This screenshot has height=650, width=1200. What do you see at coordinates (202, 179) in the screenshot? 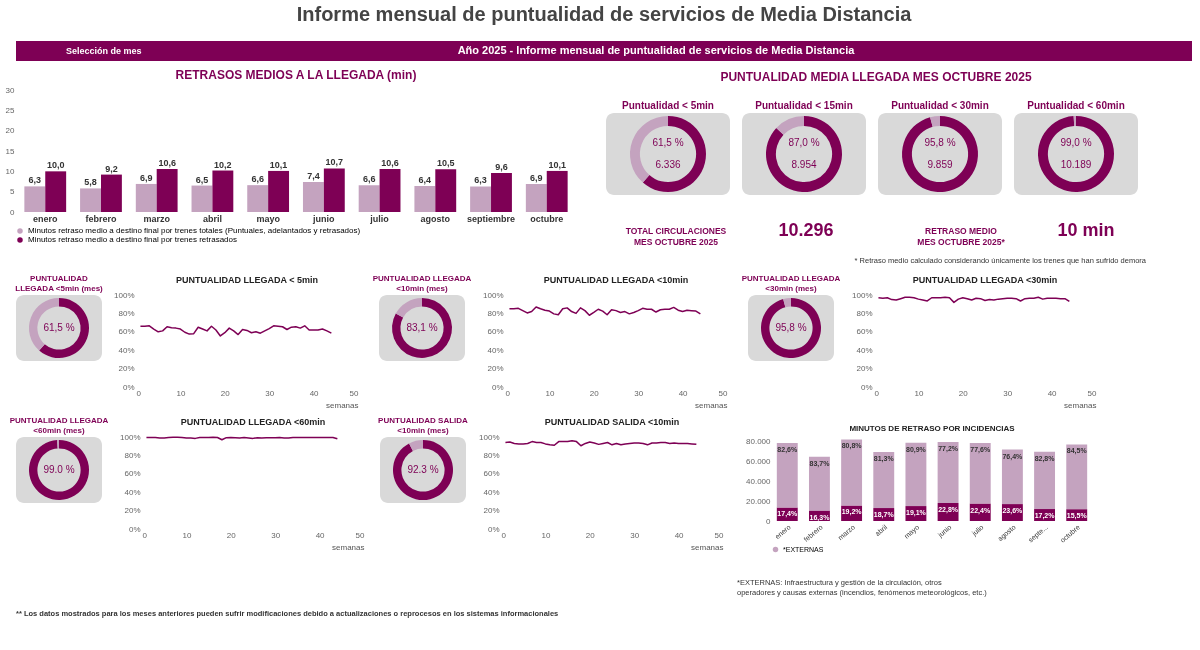
I see `data-label: 6,5` at bounding box center [202, 179].